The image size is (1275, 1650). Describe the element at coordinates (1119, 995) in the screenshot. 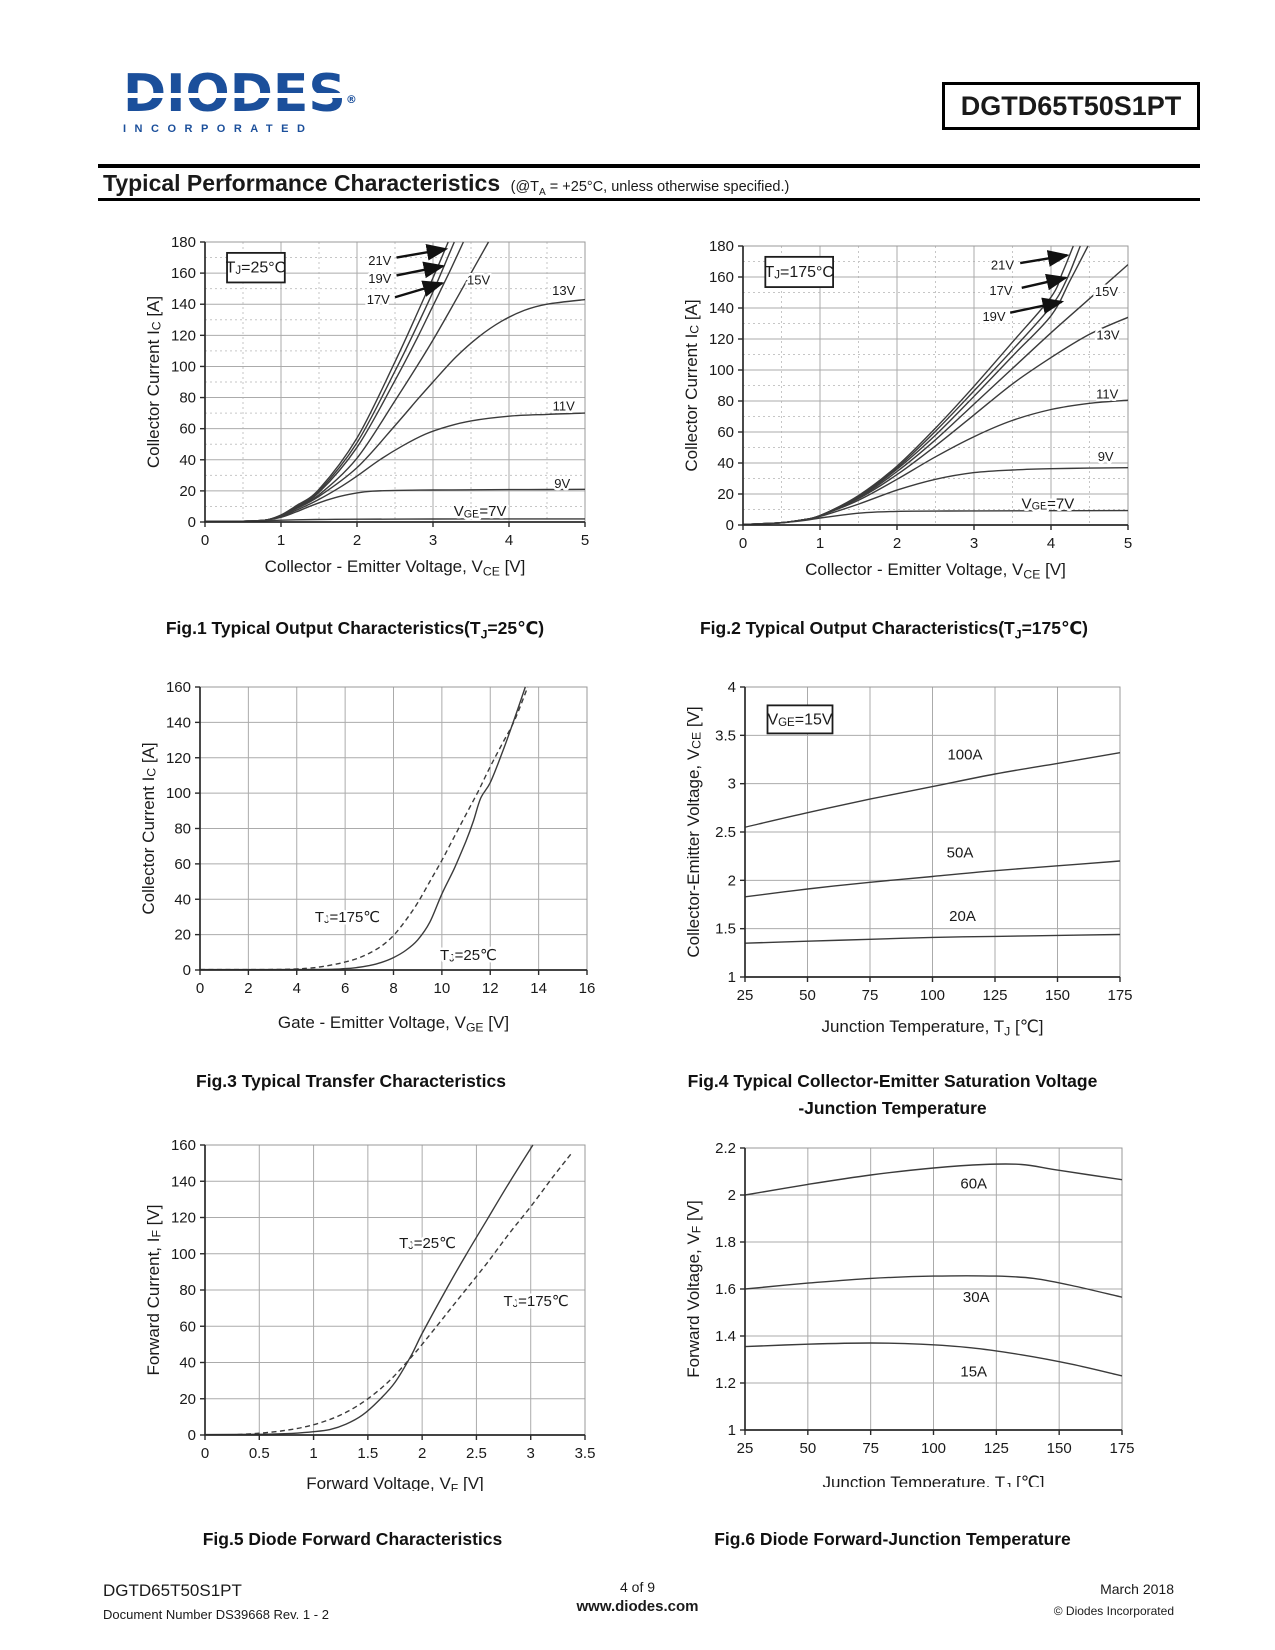

I see `x-tick-label: 175` at that location.